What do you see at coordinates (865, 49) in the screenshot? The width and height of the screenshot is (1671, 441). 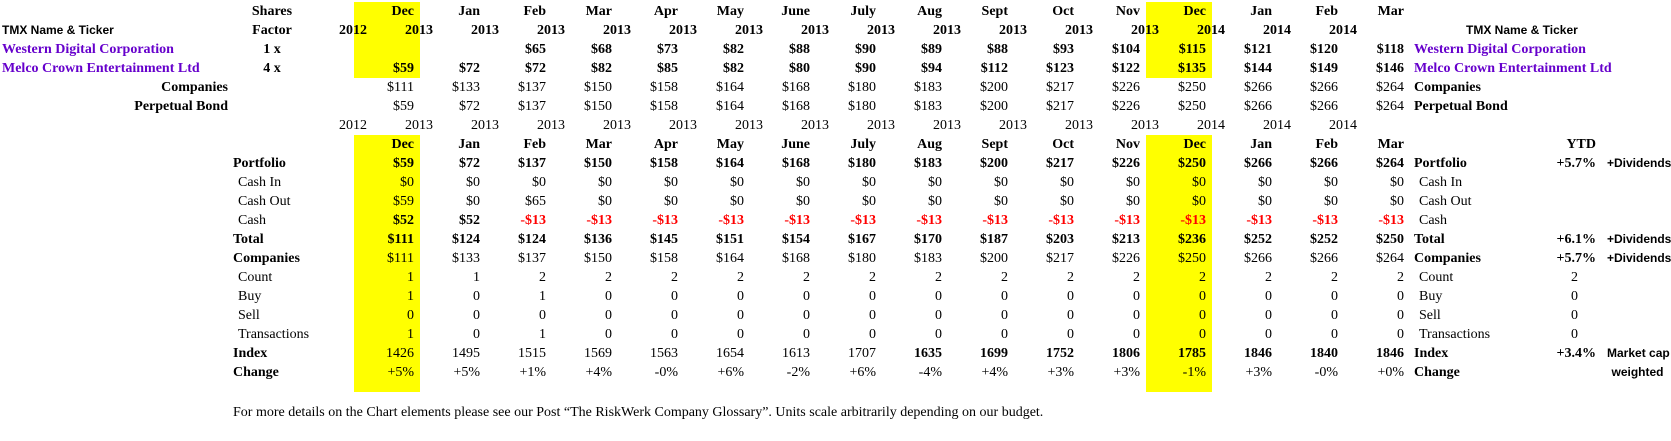 I see `value-cell: $90` at bounding box center [865, 49].